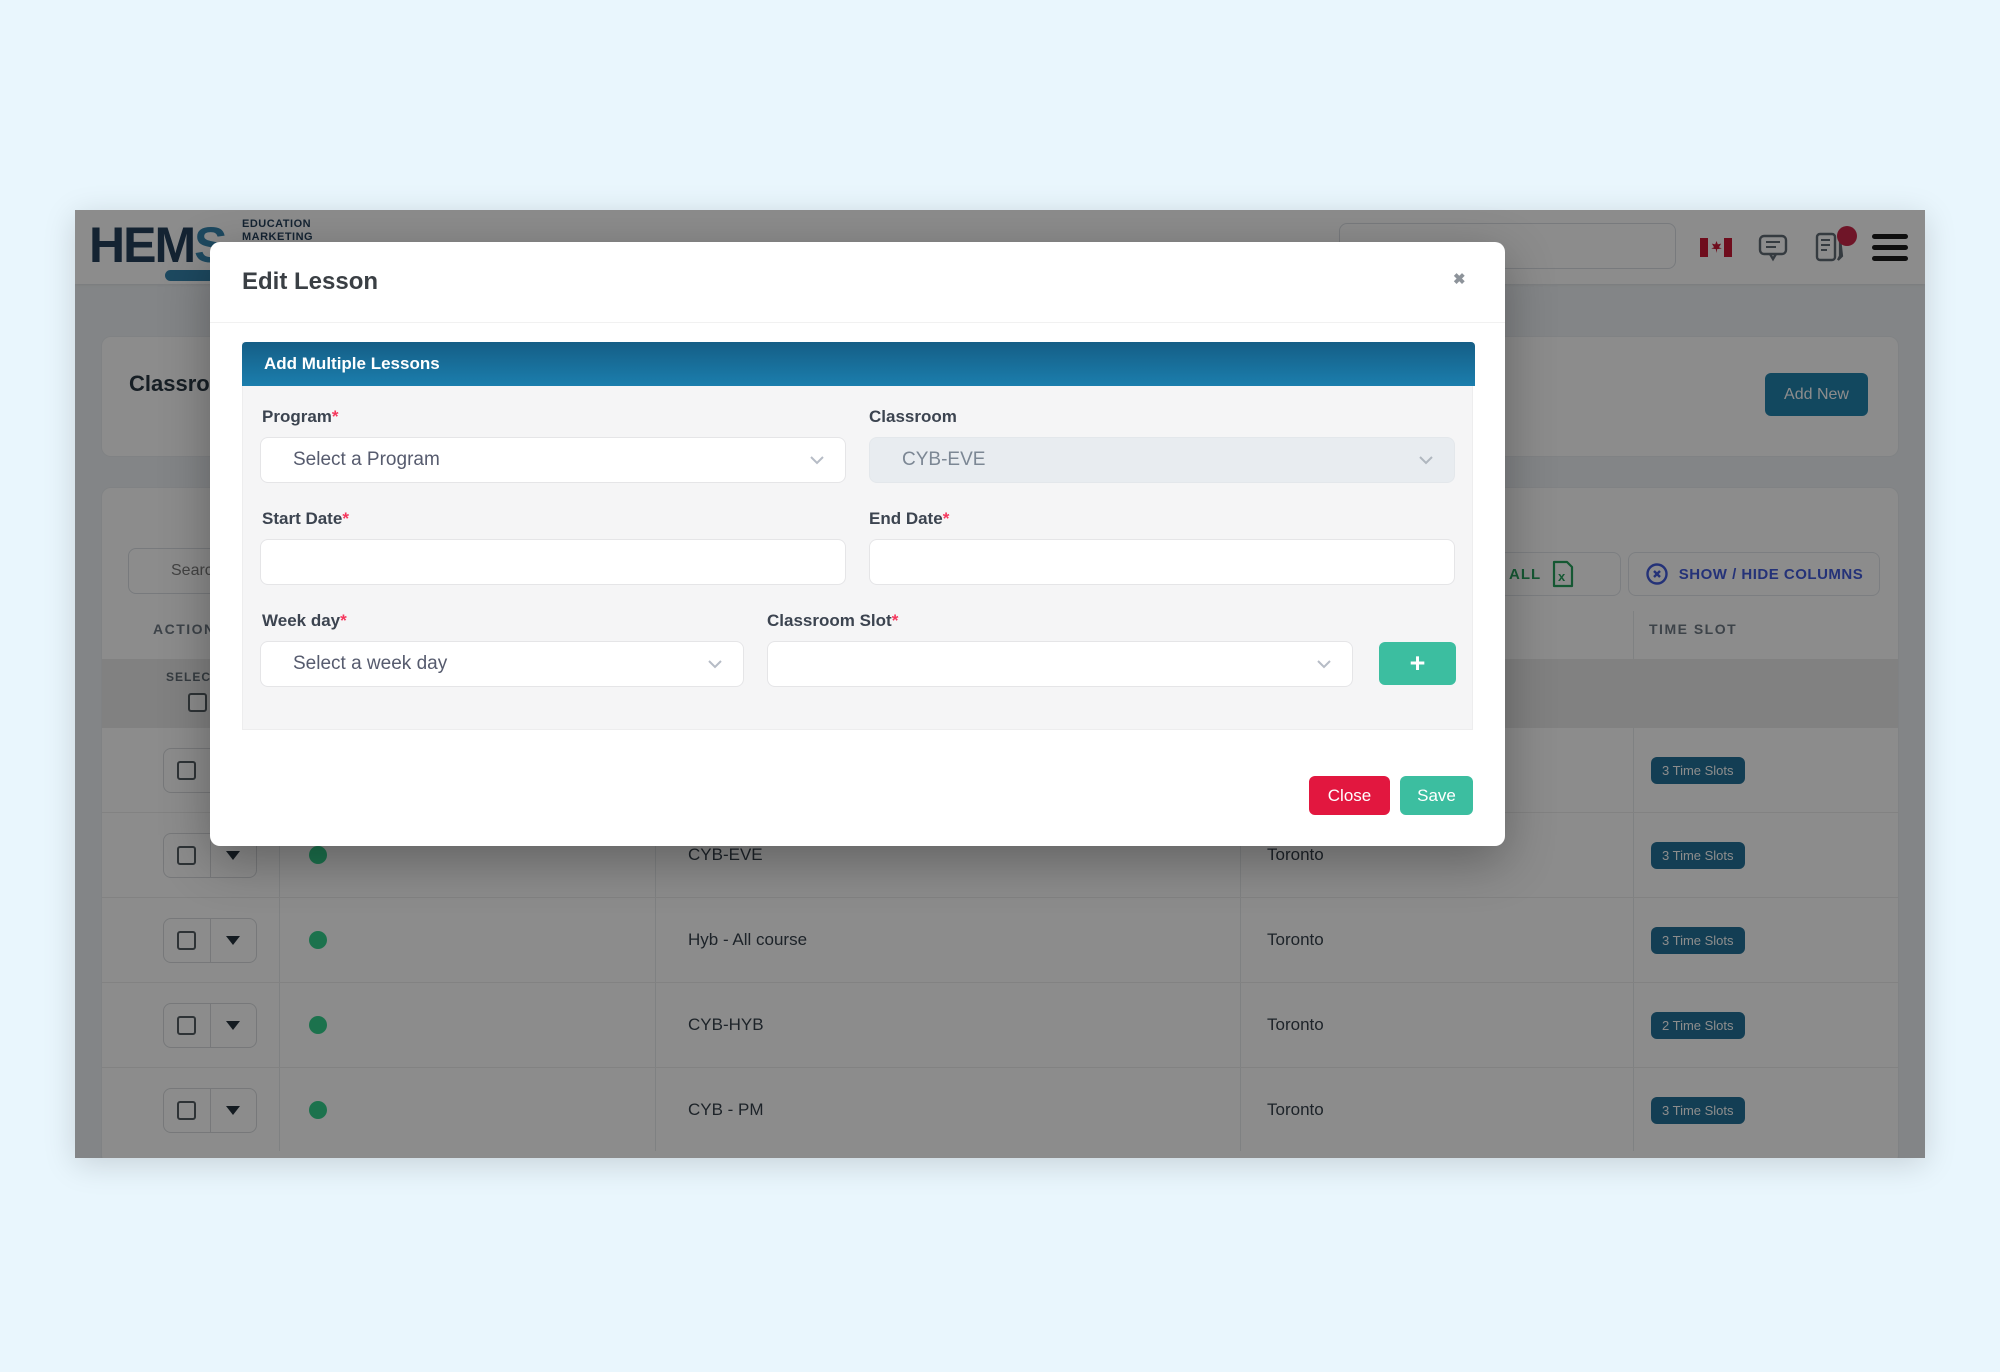 Image resolution: width=2000 pixels, height=1372 pixels. Describe the element at coordinates (1000, 1025) in the screenshot. I see `table-row: CYB-HYB Toronto 2 Time Slots` at that location.